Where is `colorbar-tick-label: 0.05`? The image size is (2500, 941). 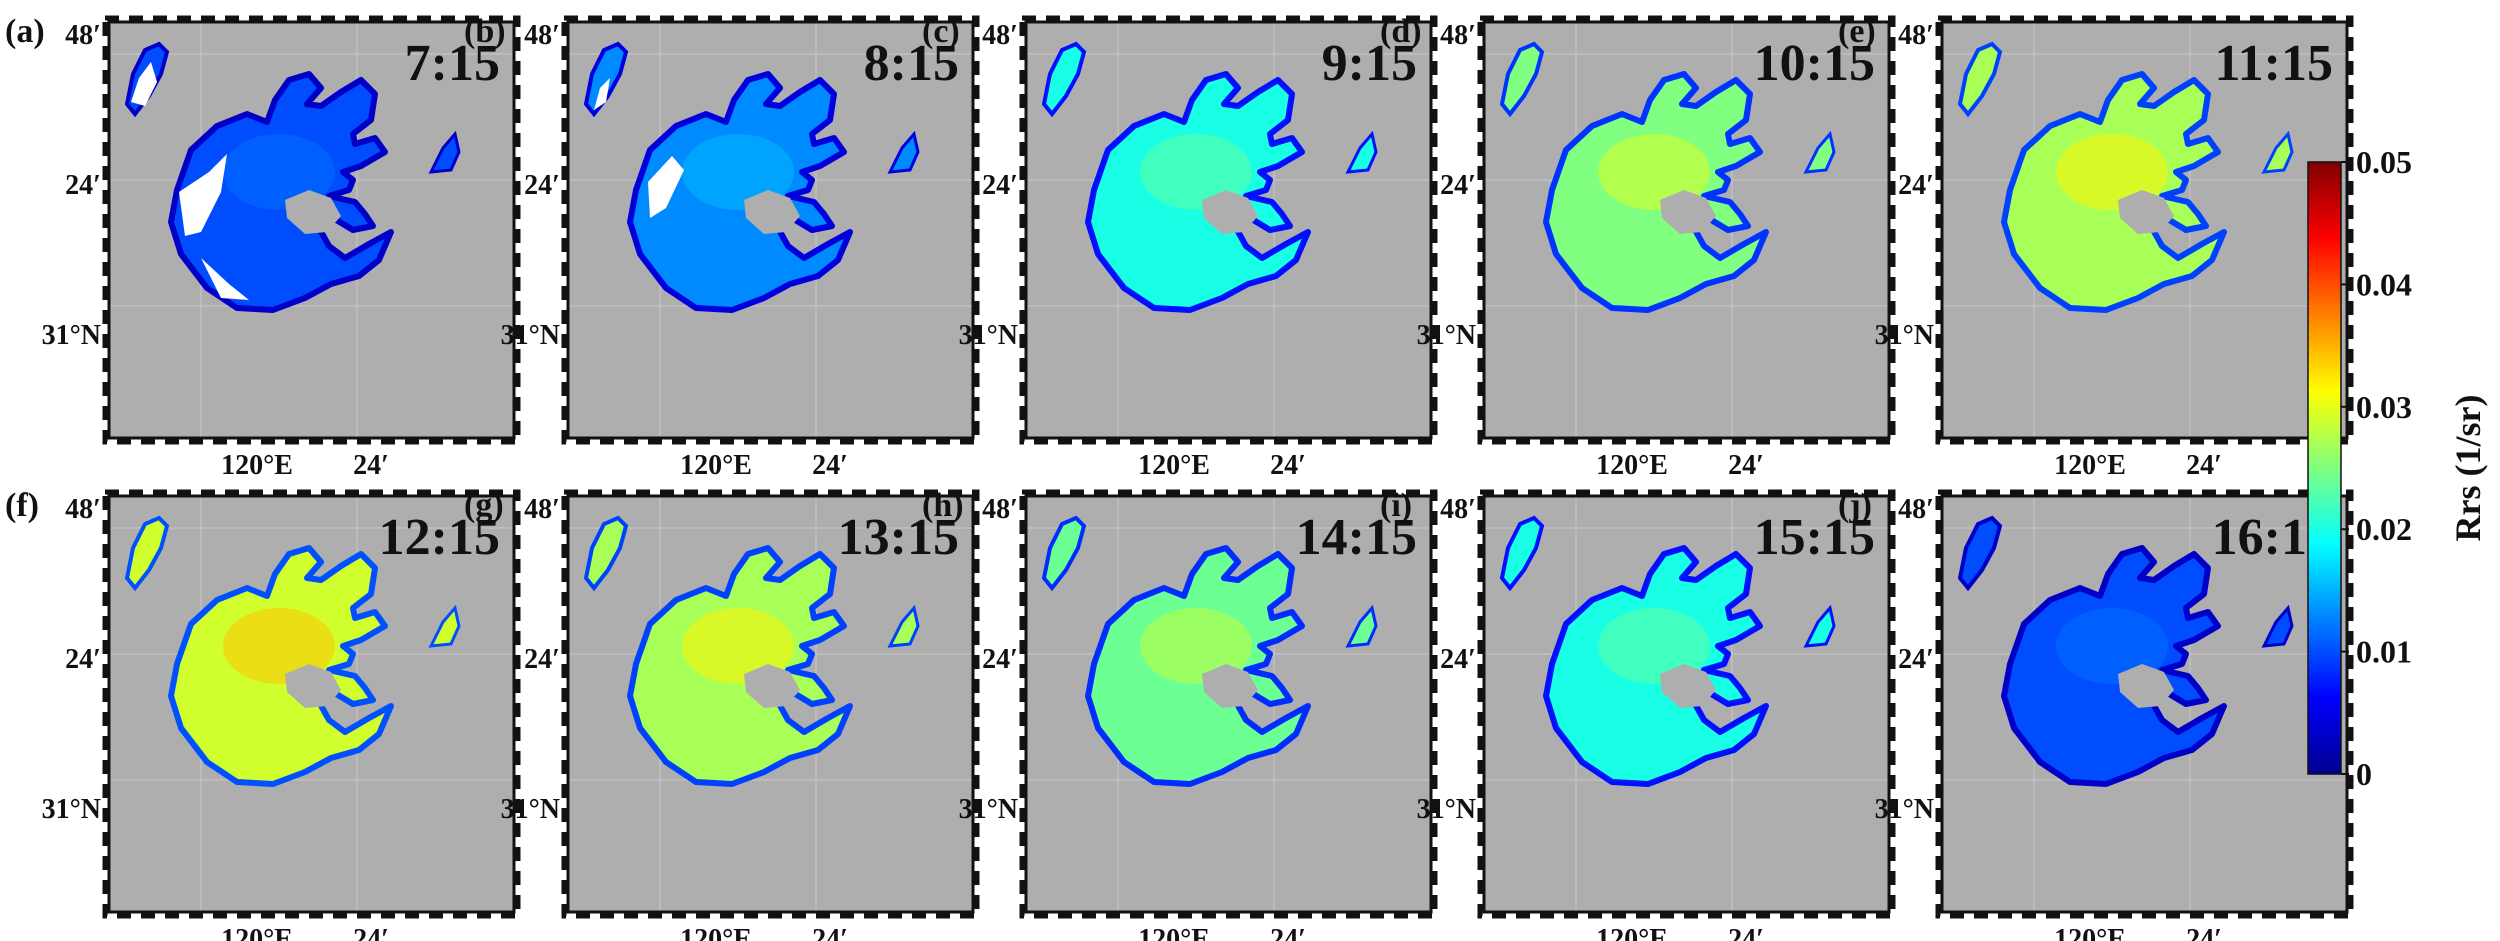 colorbar-tick-label: 0.05 is located at coordinates (2384, 162).